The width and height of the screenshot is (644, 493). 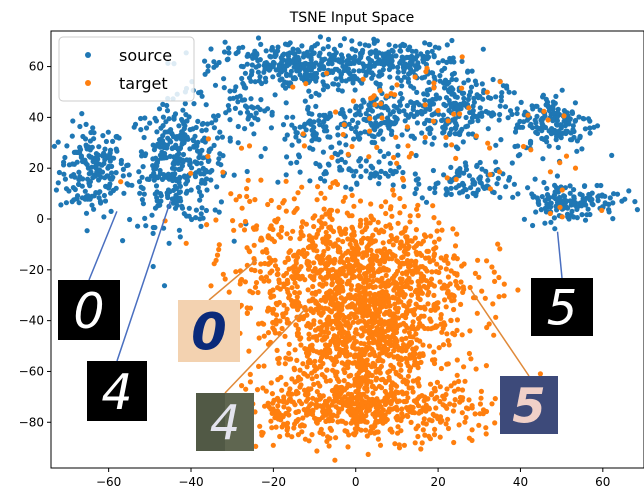 I want to click on digit-thumbnail-0-target: 0, so click(x=209, y=331).